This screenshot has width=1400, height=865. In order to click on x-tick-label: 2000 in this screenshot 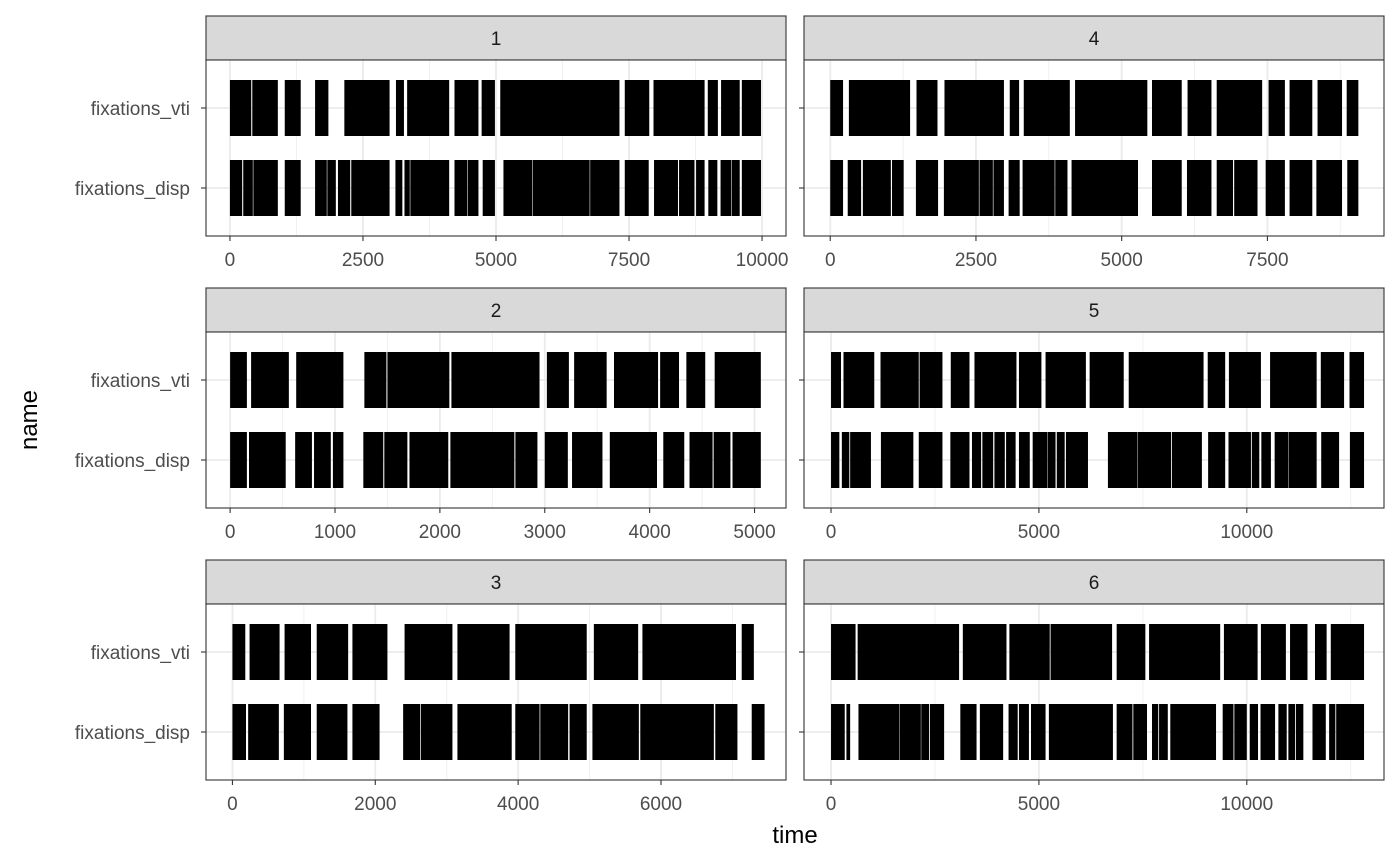, I will do `click(375, 804)`.